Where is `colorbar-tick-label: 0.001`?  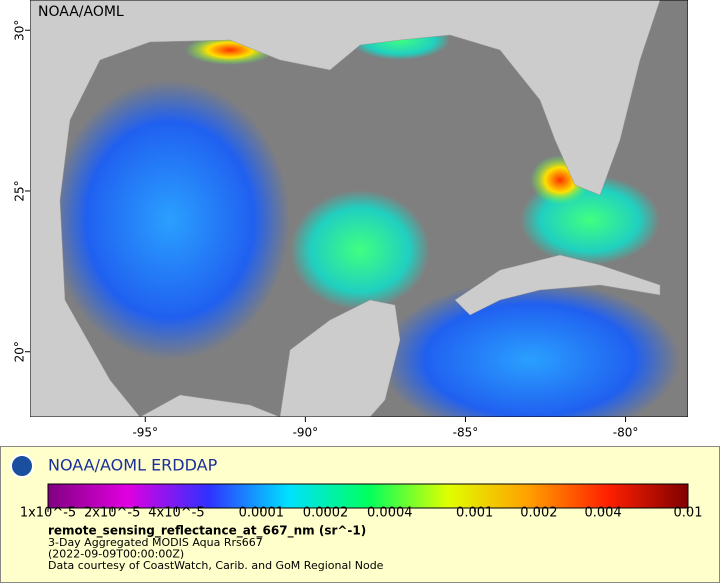
colorbar-tick-label: 0.001 is located at coordinates (474, 513).